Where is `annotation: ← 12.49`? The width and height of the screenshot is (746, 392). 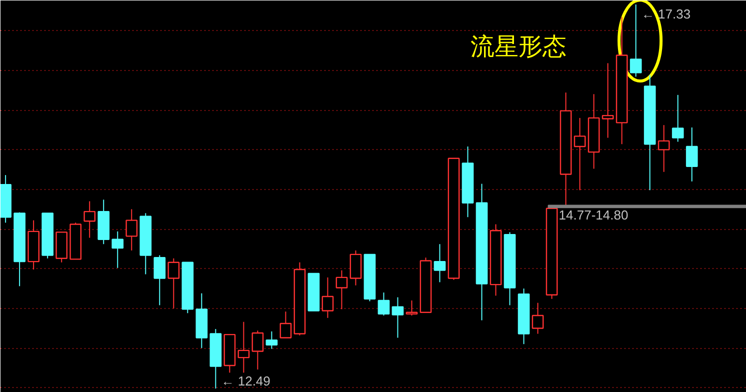
annotation: ← 12.49 is located at coordinates (245, 381).